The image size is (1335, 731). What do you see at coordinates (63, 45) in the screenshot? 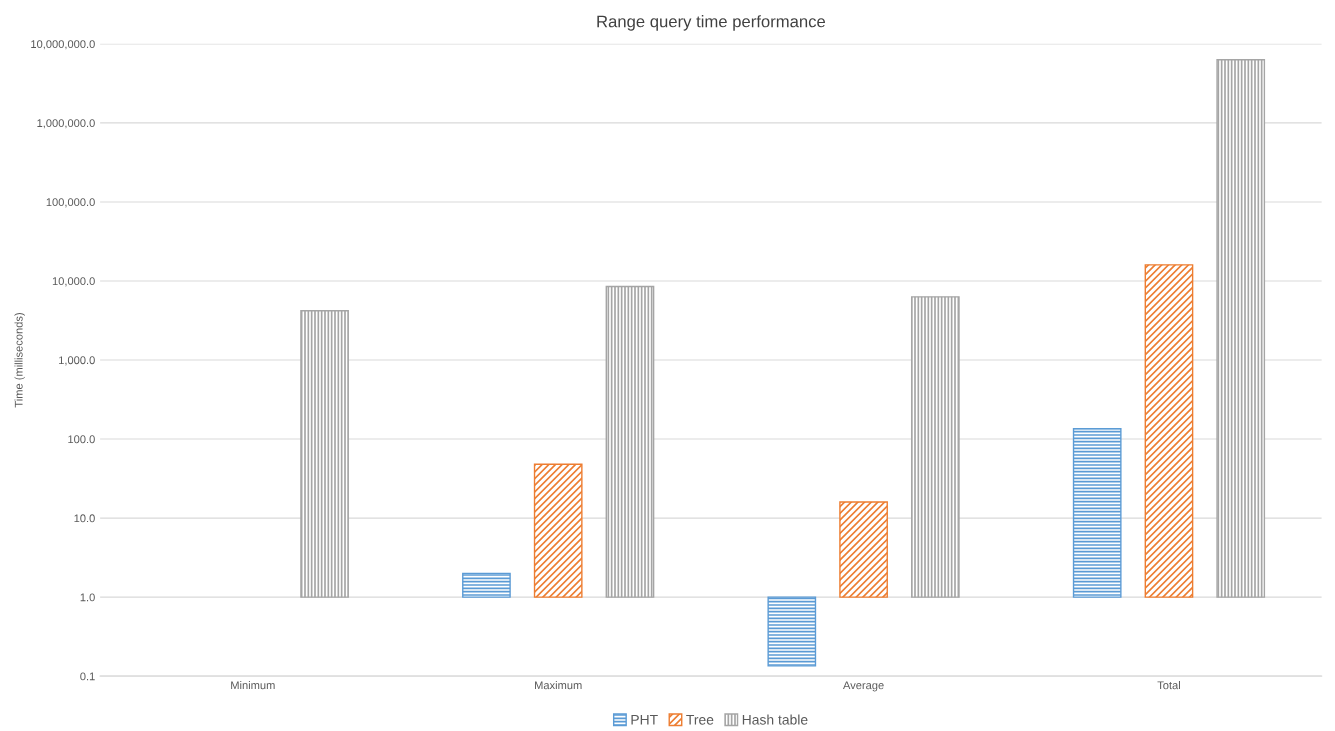
I see `y-tick-label: 10,000,000.0` at bounding box center [63, 45].